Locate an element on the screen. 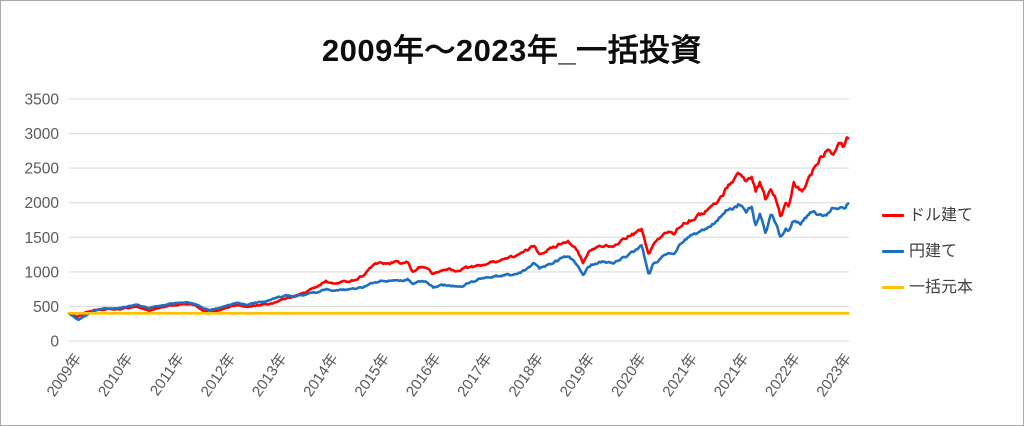  chart-title: 2009年～2023年_一括投資 is located at coordinates (512, 50).